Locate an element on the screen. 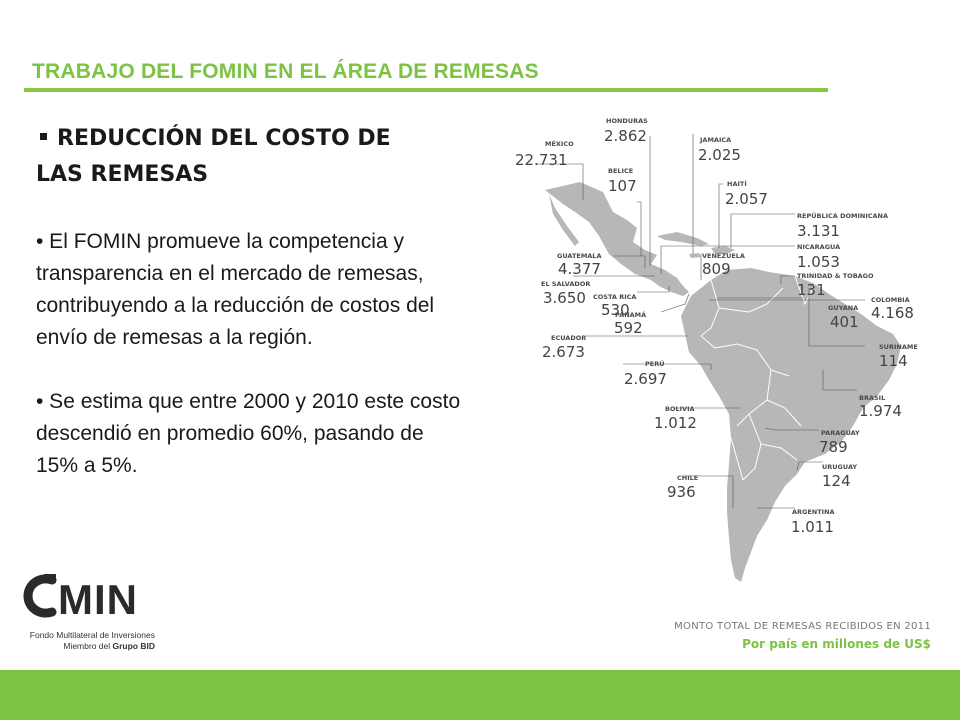 The width and height of the screenshot is (960, 720). label-peru: PERÚ is located at coordinates (655, 363).